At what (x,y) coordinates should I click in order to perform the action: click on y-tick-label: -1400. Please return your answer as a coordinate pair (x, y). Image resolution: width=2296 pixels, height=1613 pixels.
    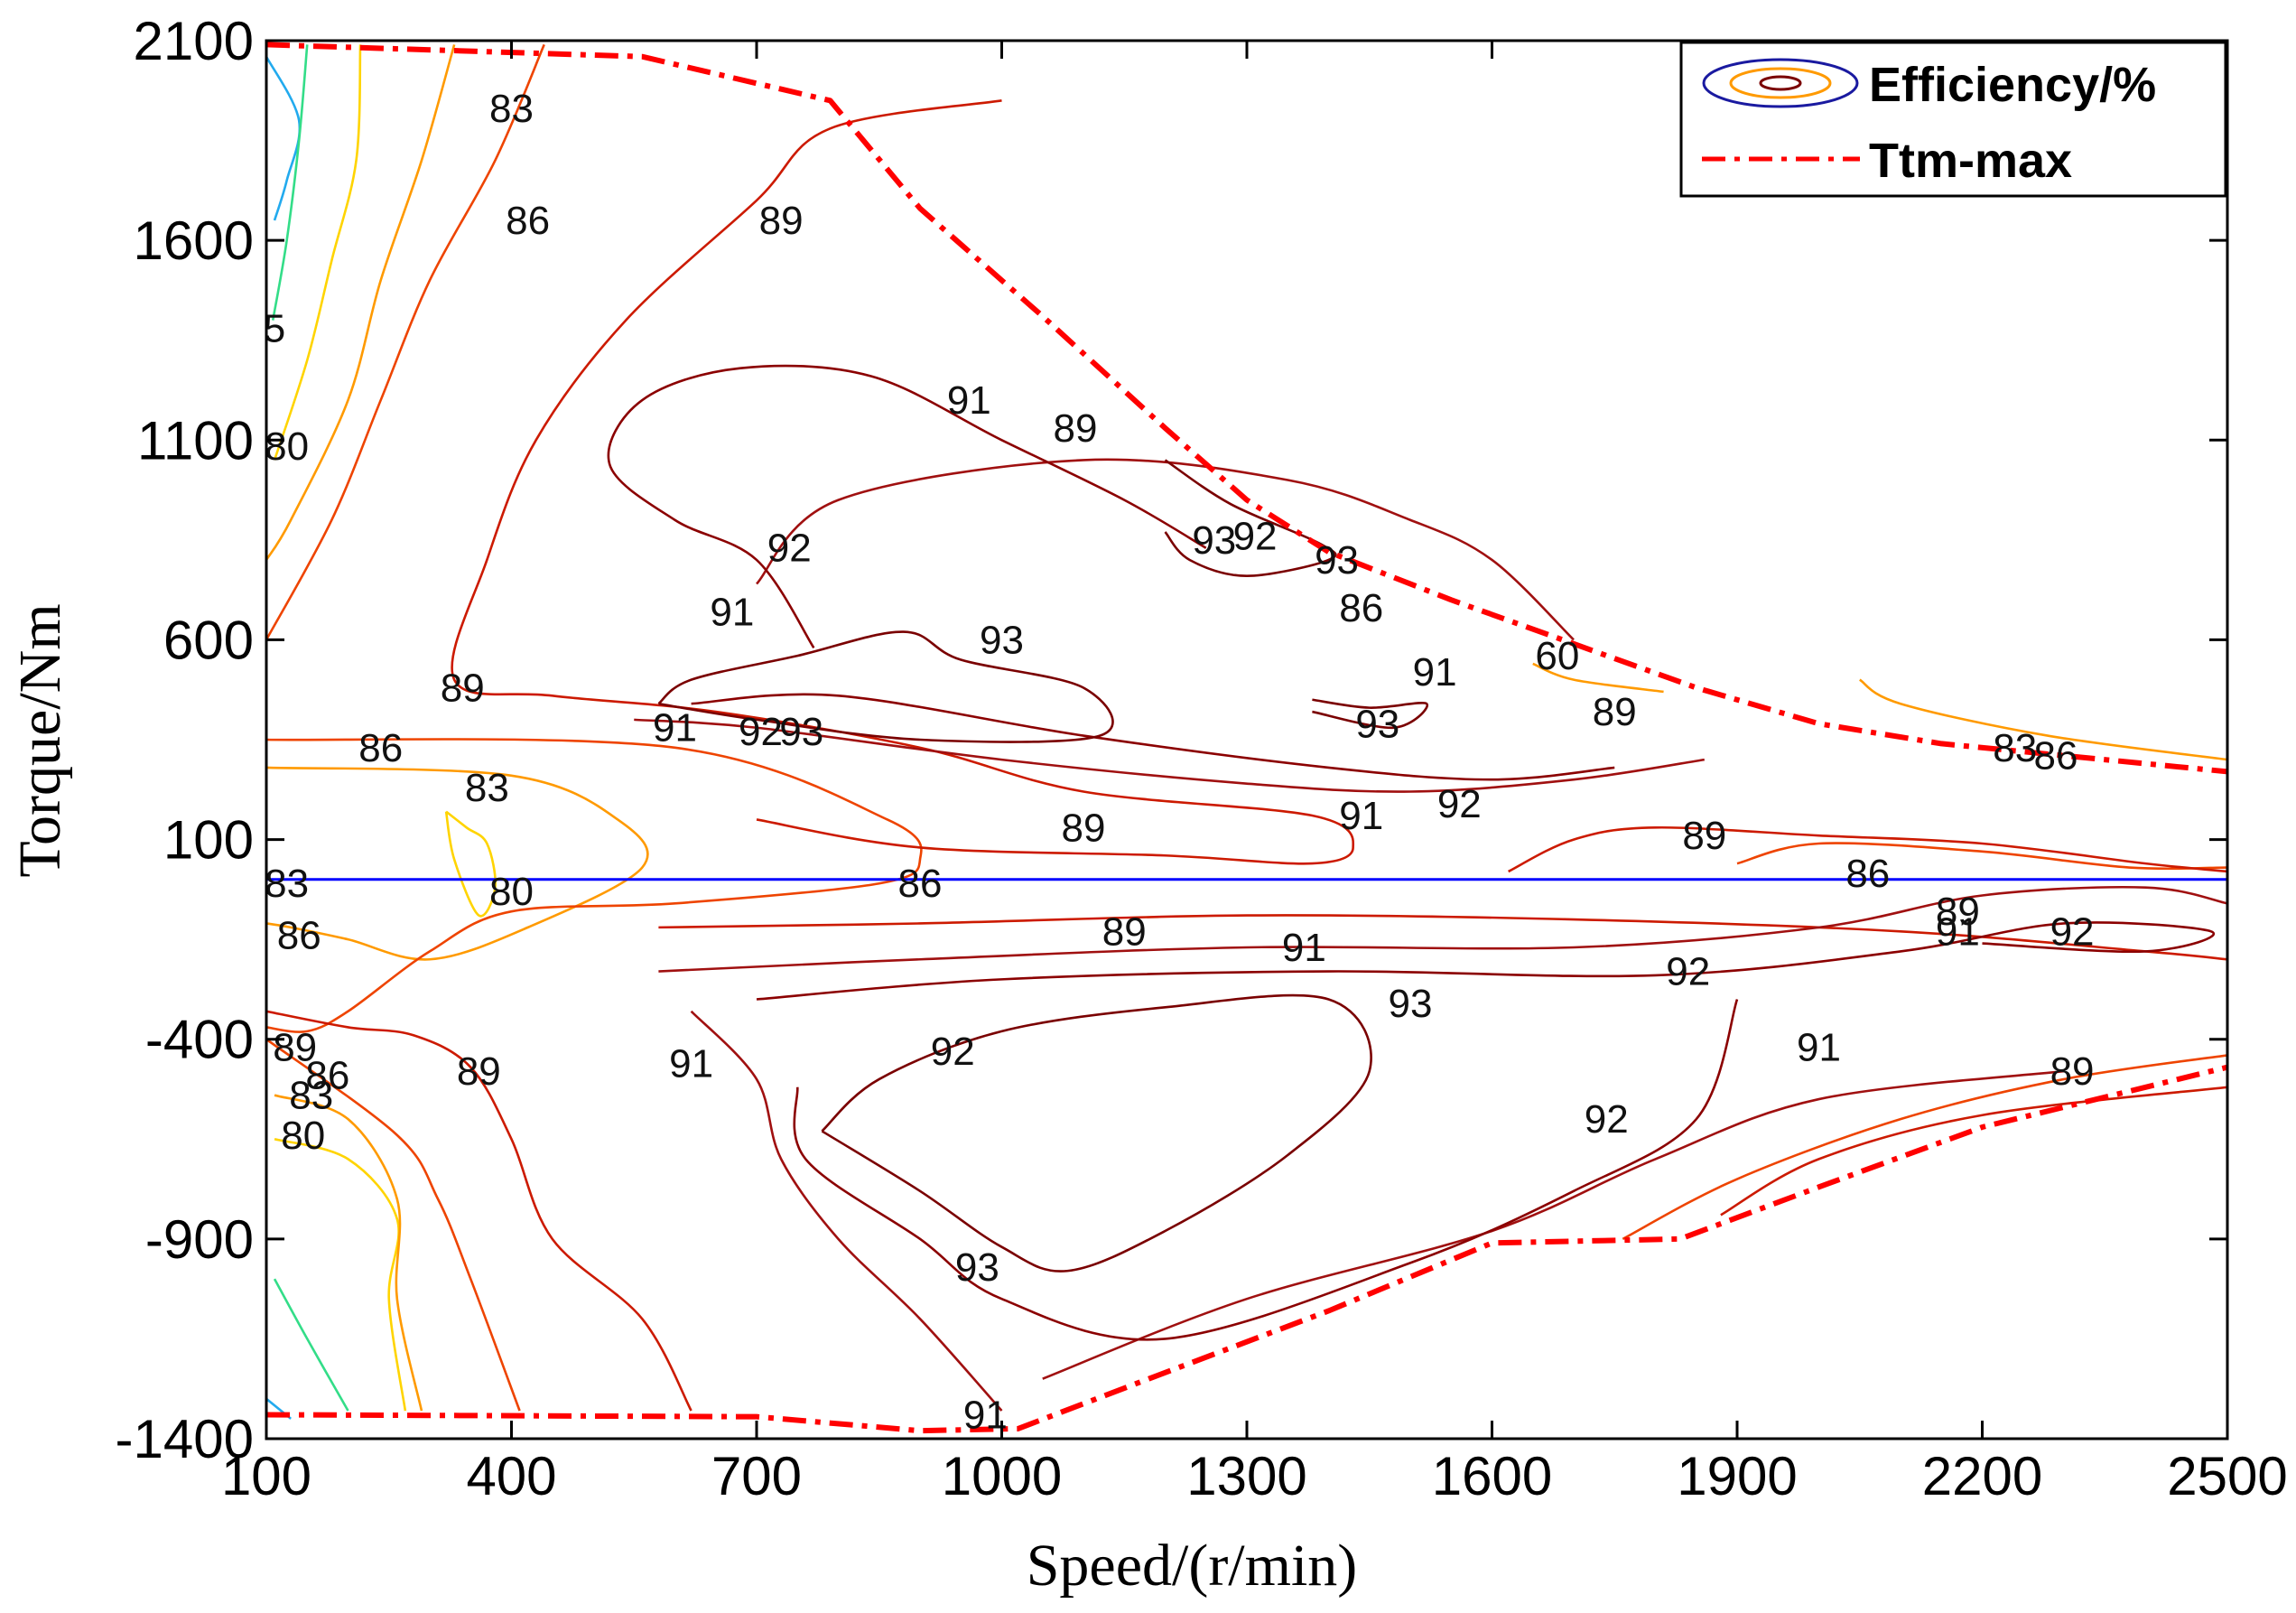
    Looking at the image, I should click on (185, 1439).